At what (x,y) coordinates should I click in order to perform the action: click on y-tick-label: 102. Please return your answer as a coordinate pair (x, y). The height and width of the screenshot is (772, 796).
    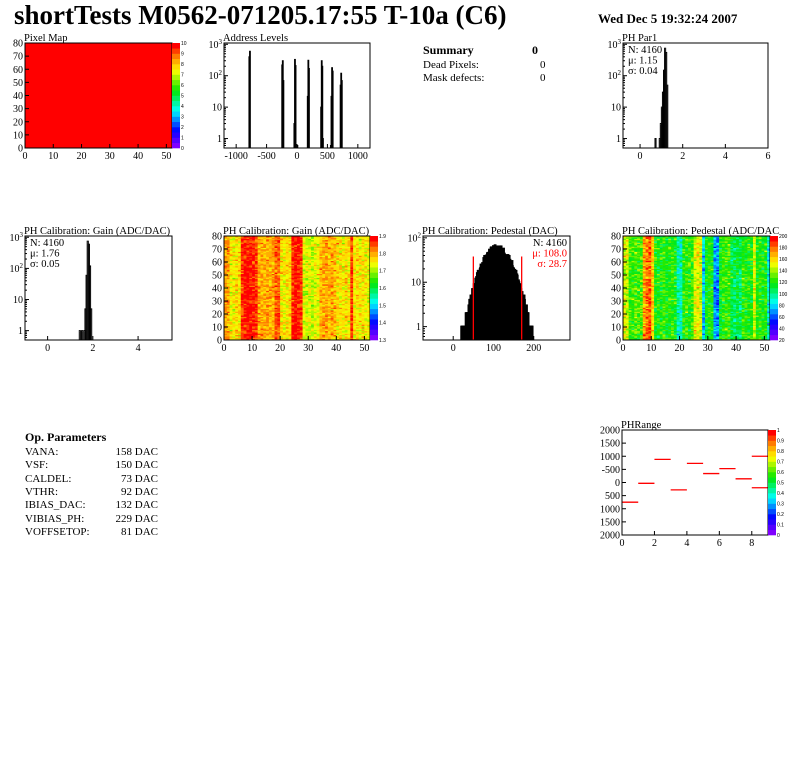
    Looking at the image, I should click on (216, 75).